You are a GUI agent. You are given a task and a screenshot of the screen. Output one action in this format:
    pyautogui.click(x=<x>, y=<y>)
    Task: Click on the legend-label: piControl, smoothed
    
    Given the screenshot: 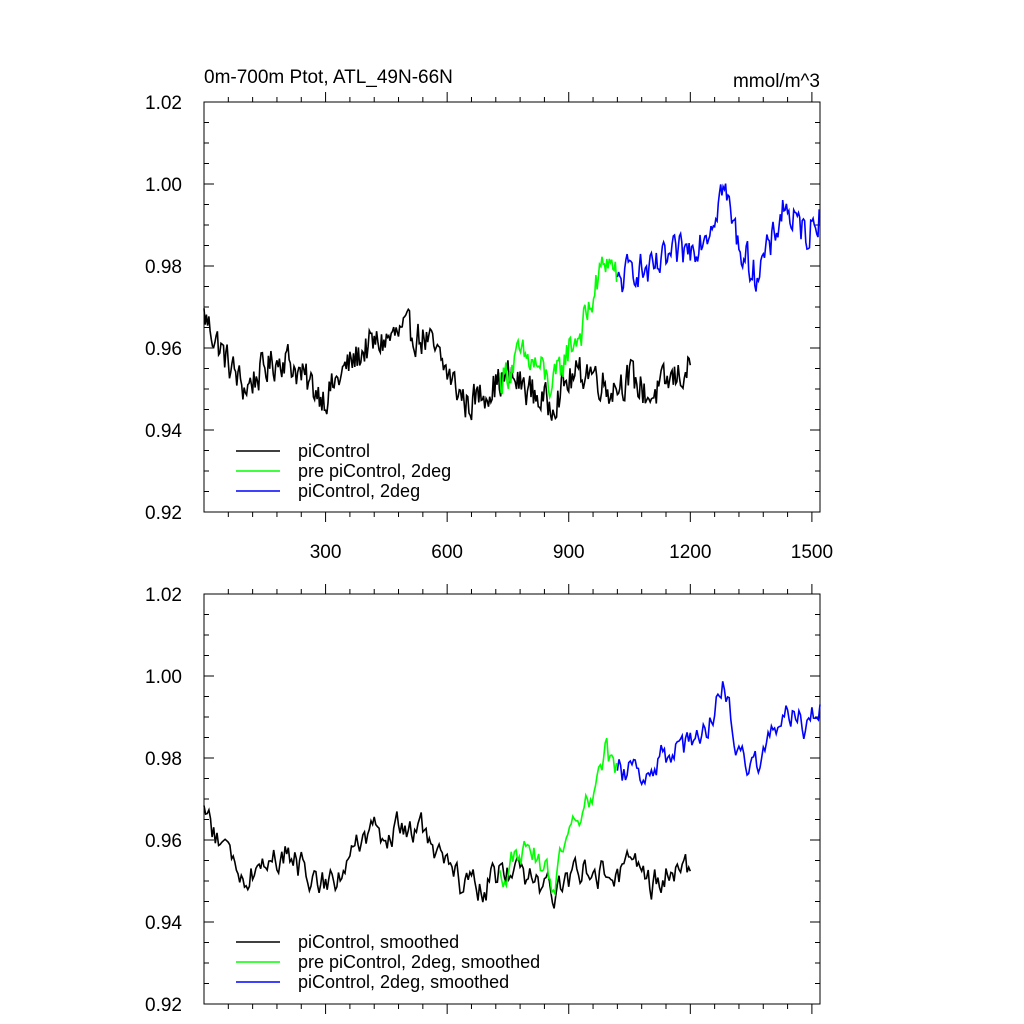 What is the action you would take?
    pyautogui.click(x=378, y=942)
    